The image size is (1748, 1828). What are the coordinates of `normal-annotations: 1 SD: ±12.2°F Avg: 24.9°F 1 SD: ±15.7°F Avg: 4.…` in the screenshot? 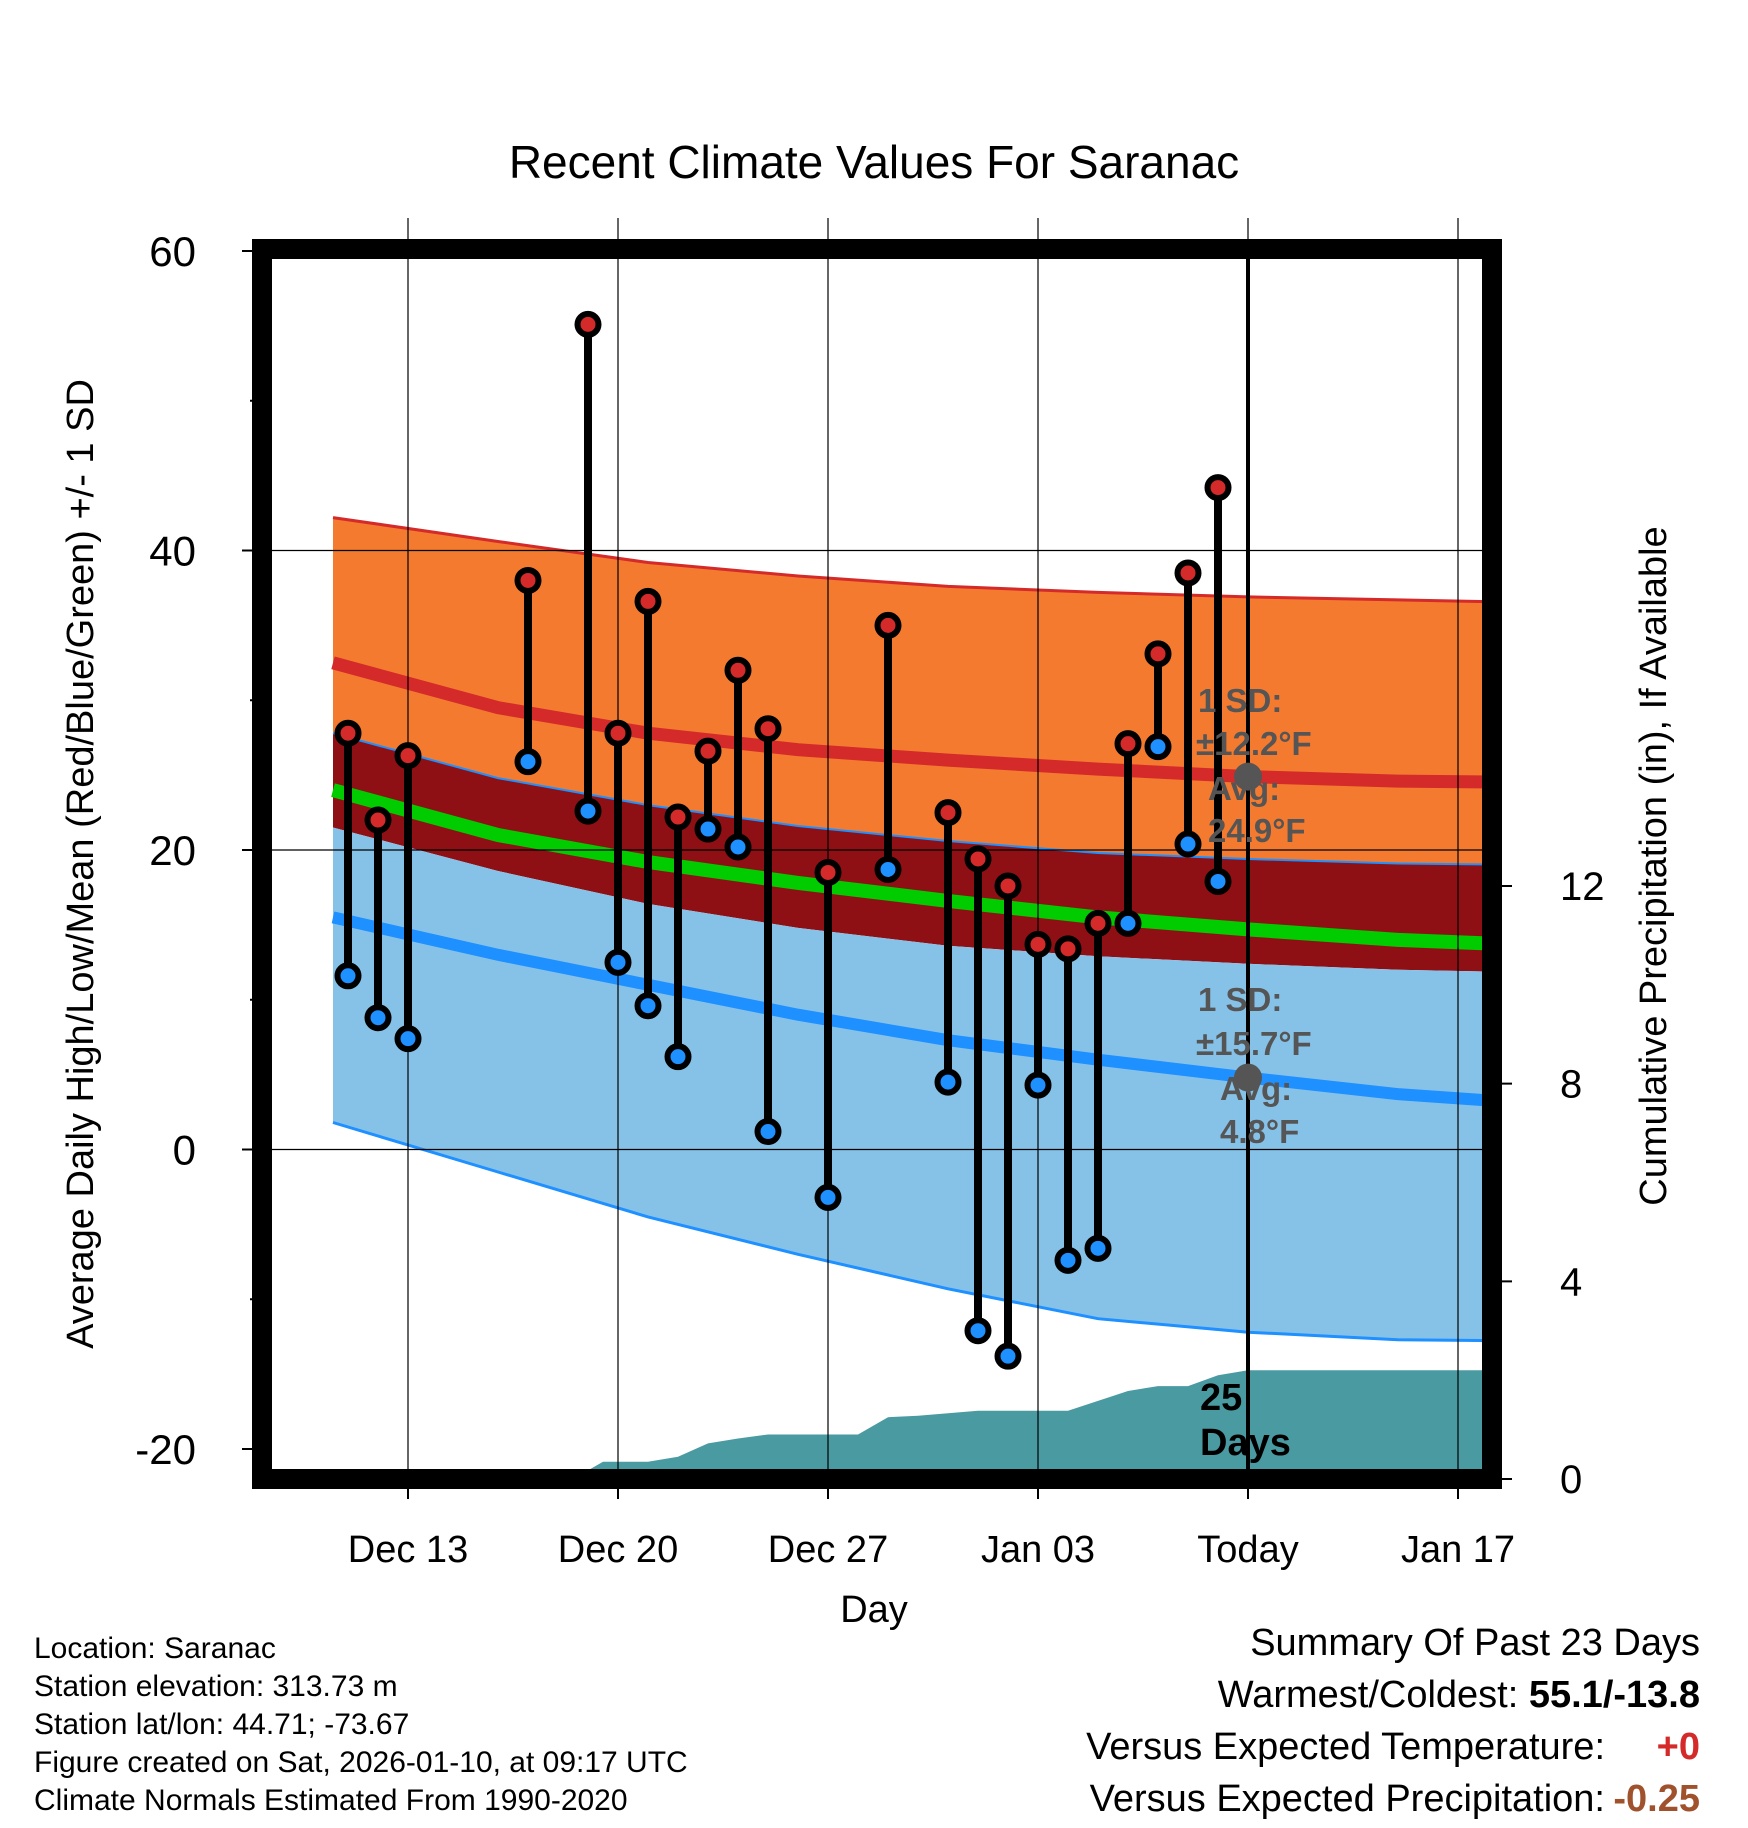 It's located at (1254, 916).